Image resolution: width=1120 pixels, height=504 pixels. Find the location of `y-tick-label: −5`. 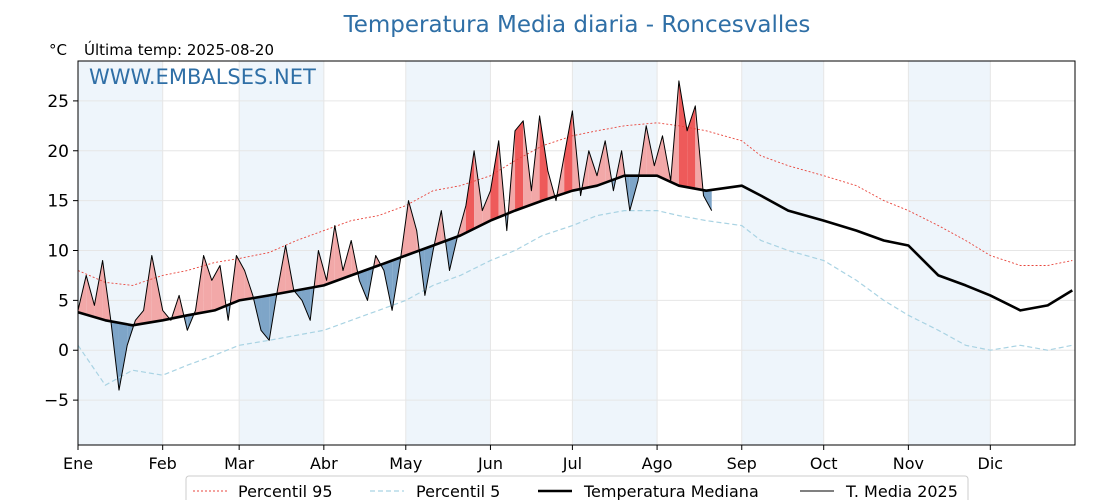

y-tick-label: −5 is located at coordinates (56, 401).